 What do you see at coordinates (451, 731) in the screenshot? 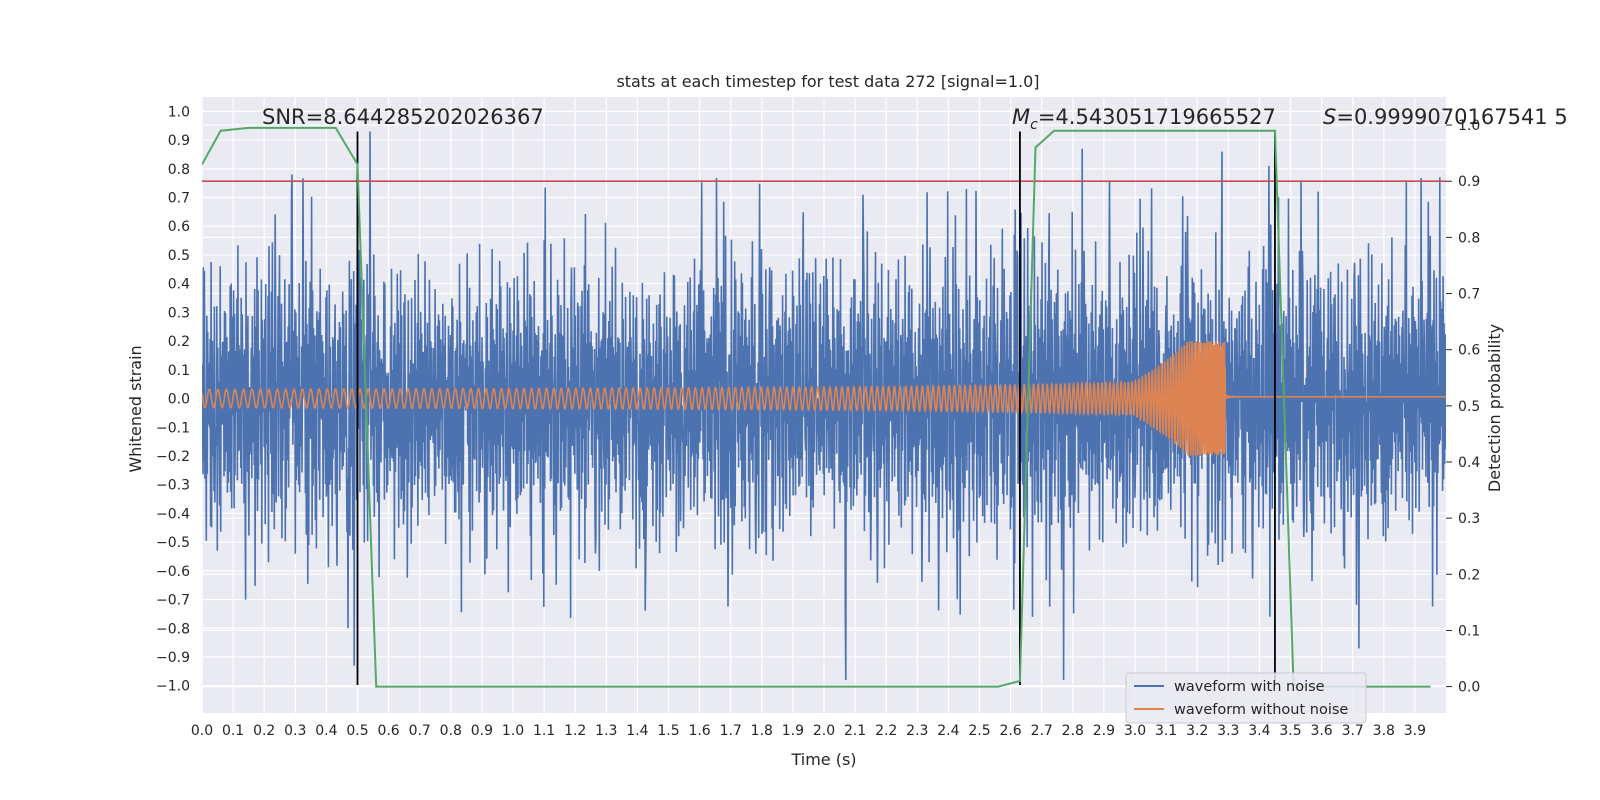
I see `x-tick-label: 0.8` at bounding box center [451, 731].